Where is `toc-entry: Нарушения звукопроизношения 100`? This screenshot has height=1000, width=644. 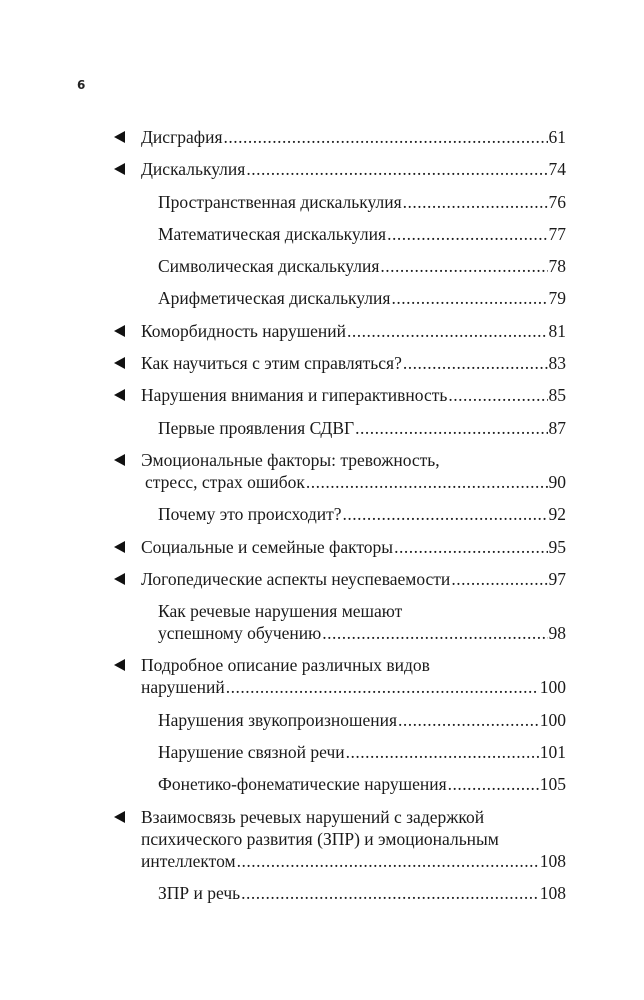
toc-entry: Нарушения звукопроизношения 100 is located at coordinates (339, 720).